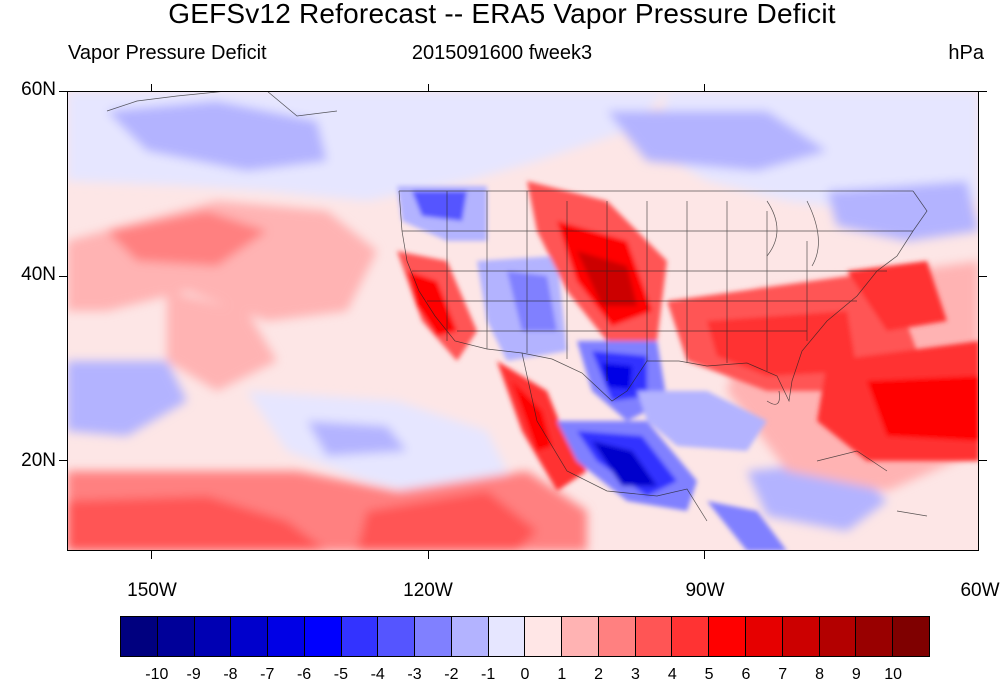 This screenshot has width=1004, height=684. I want to click on colorbar-tick-label: 10, so click(893, 674).